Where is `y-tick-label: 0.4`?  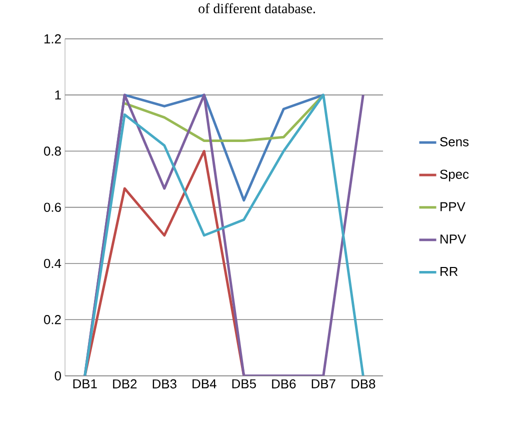 y-tick-label: 0.4 is located at coordinates (53, 263).